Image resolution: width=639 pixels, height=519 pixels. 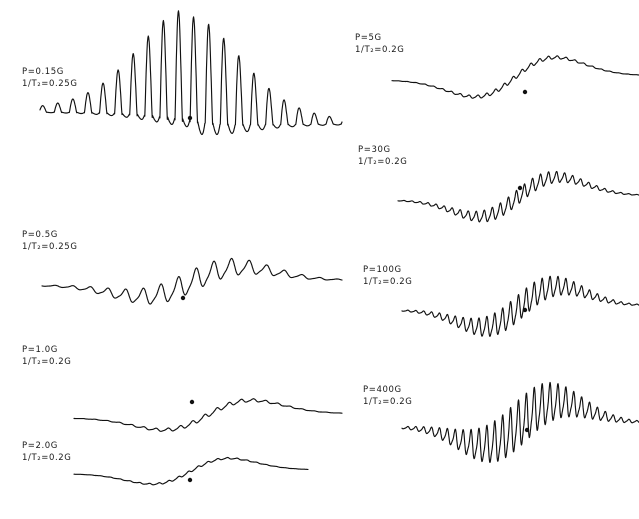 I want to click on panel-p-label: P=1.0G, so click(x=40, y=350).